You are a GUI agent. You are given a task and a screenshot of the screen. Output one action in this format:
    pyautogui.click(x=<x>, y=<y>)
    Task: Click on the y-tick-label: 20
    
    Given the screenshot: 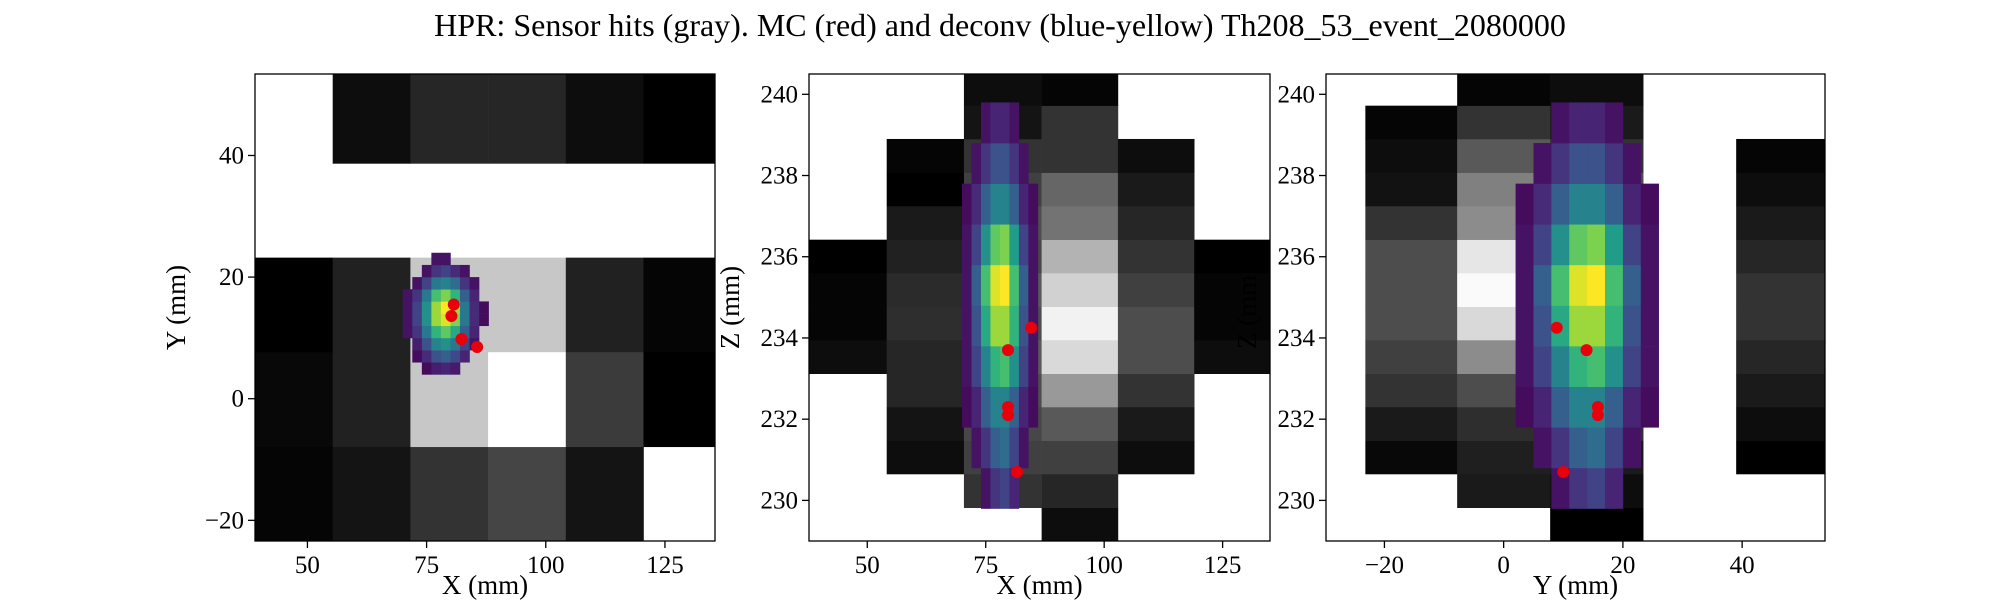 What is the action you would take?
    pyautogui.click(x=231, y=277)
    